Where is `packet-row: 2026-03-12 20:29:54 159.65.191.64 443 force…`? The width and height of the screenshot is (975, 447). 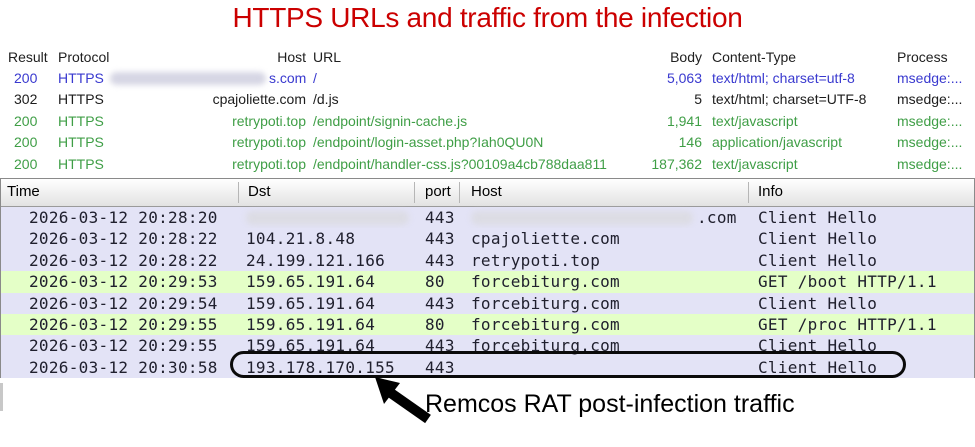
packet-row: 2026-03-12 20:29:54 159.65.191.64 443 force… is located at coordinates (487, 303).